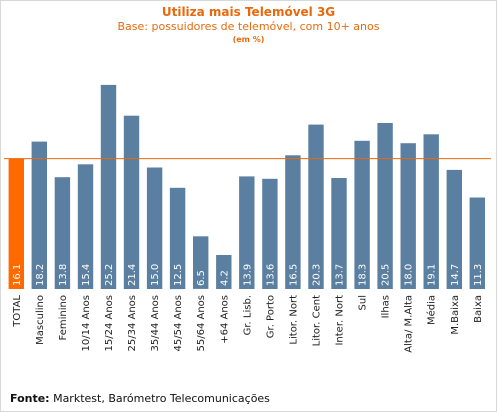  I want to click on category-label-sul: Sul, so click(363, 302).